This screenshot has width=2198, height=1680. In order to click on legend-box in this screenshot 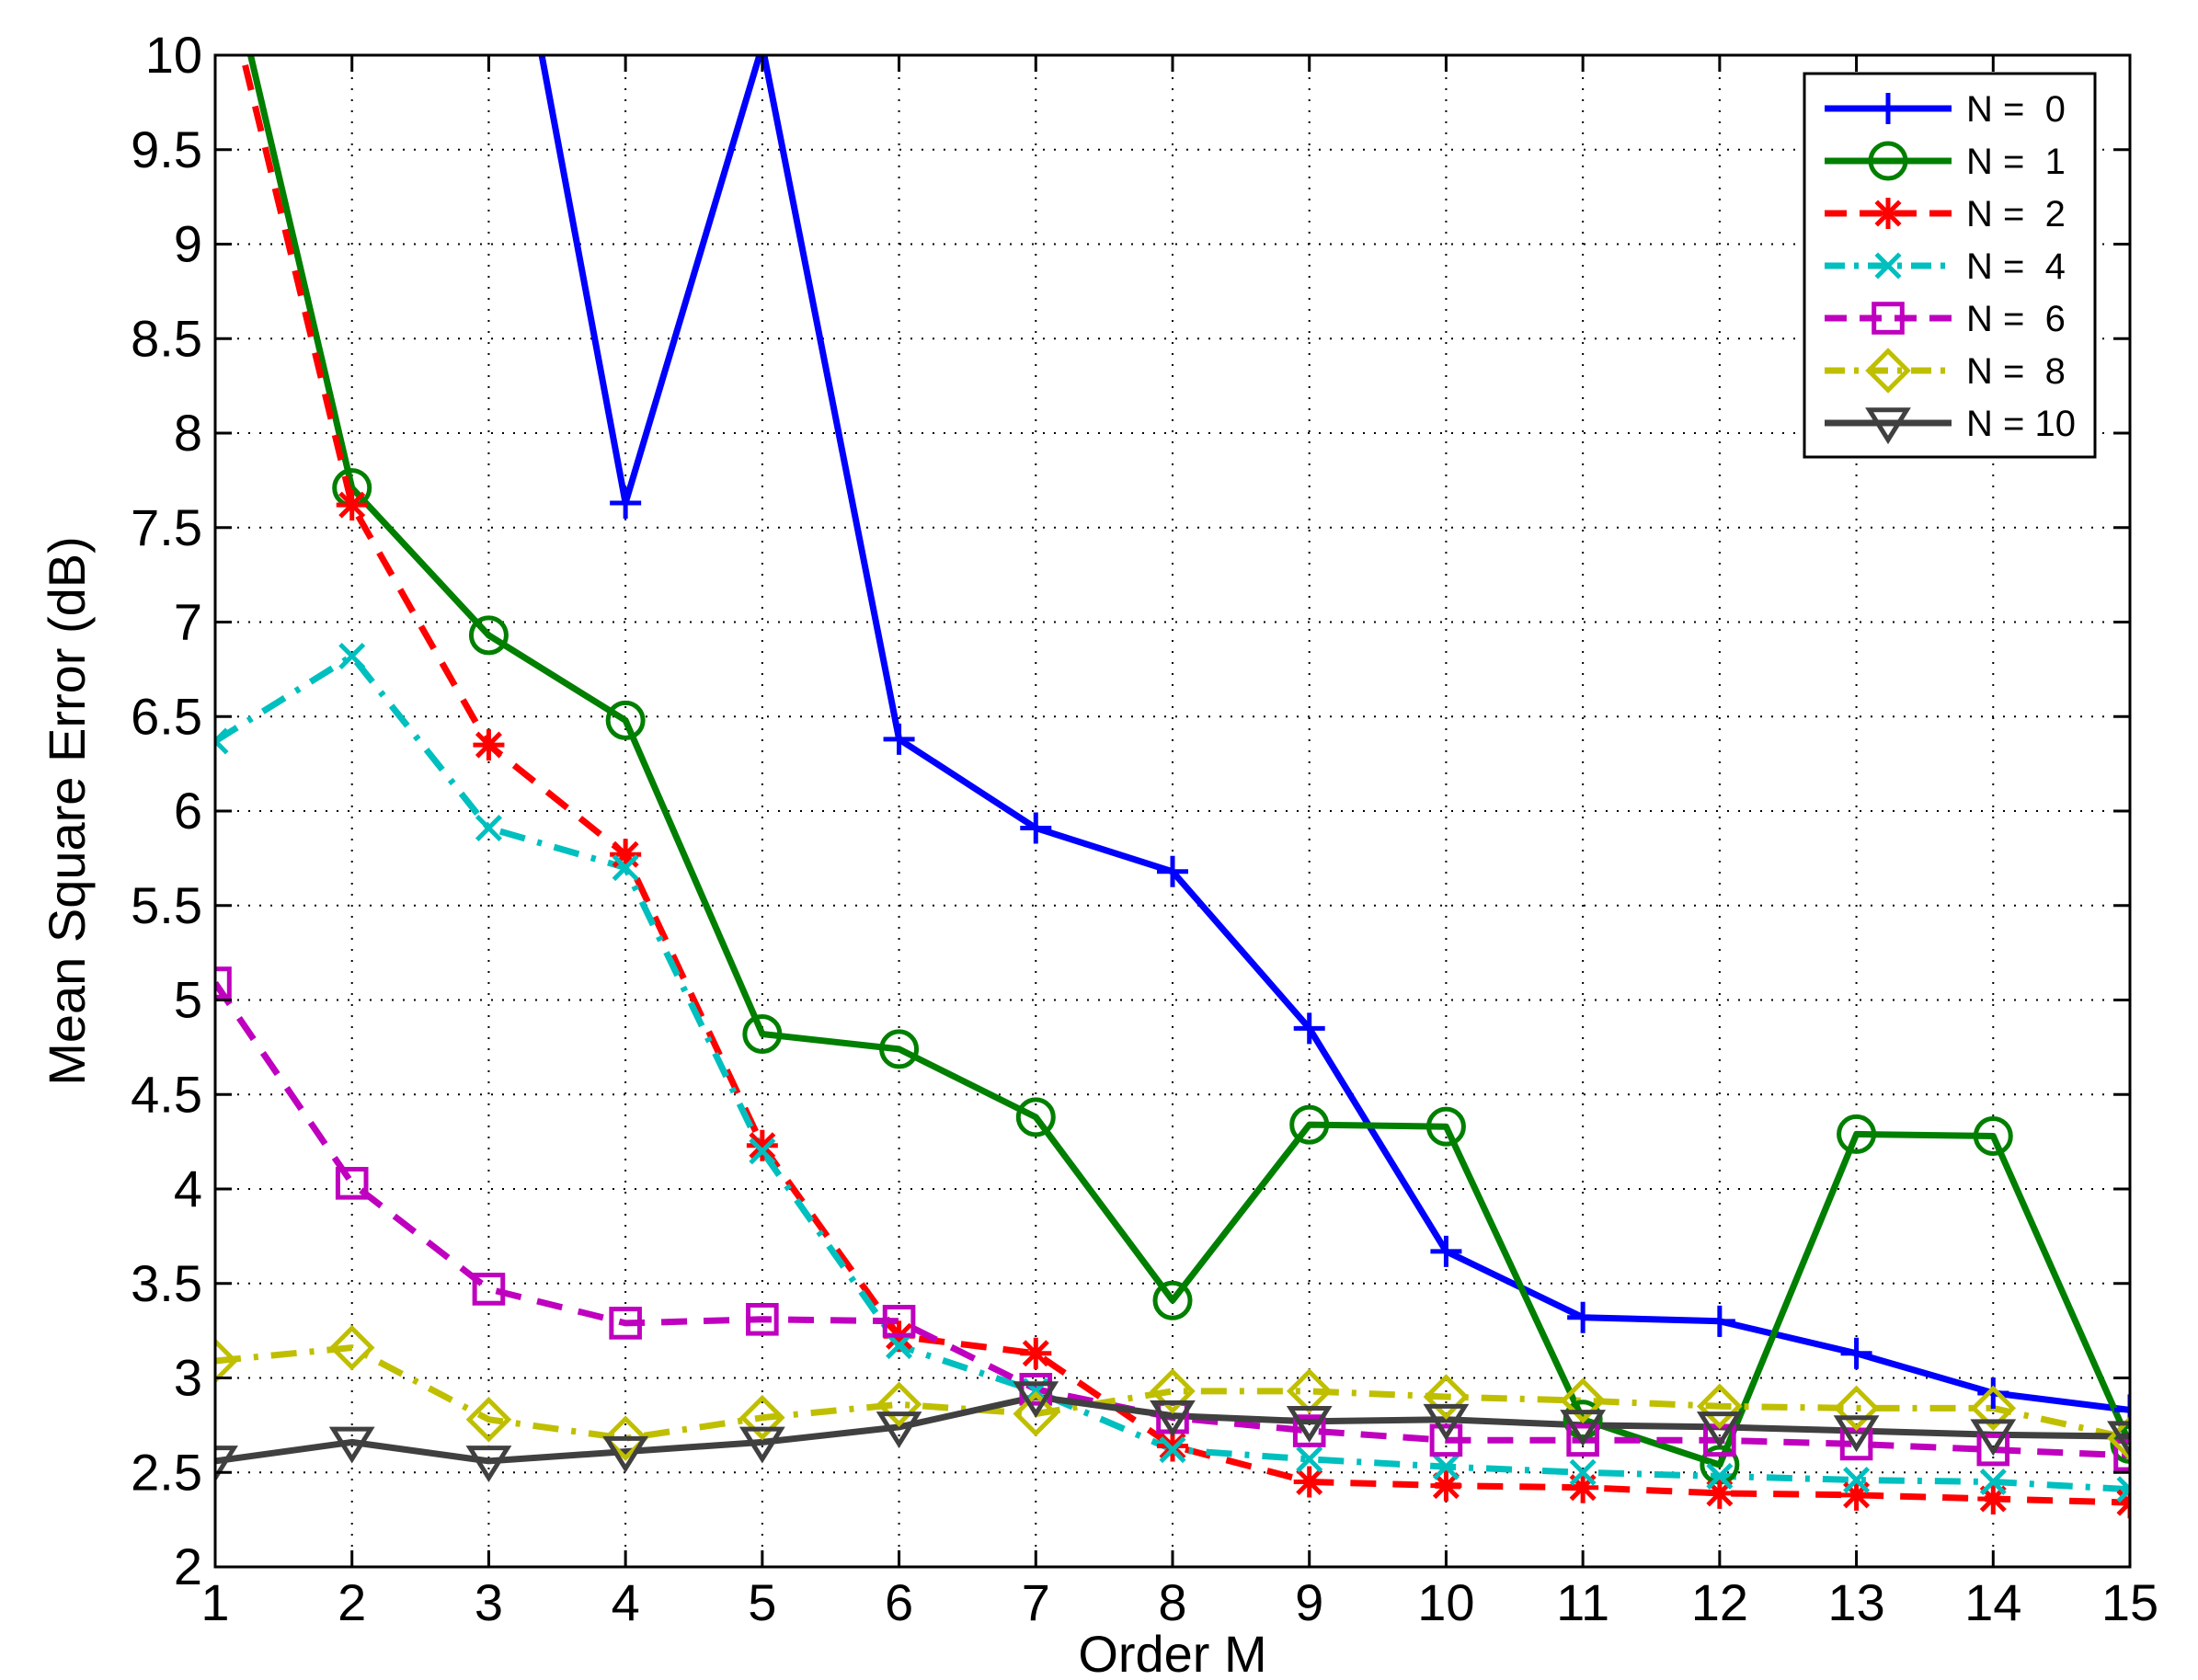, I will do `click(1950, 265)`.